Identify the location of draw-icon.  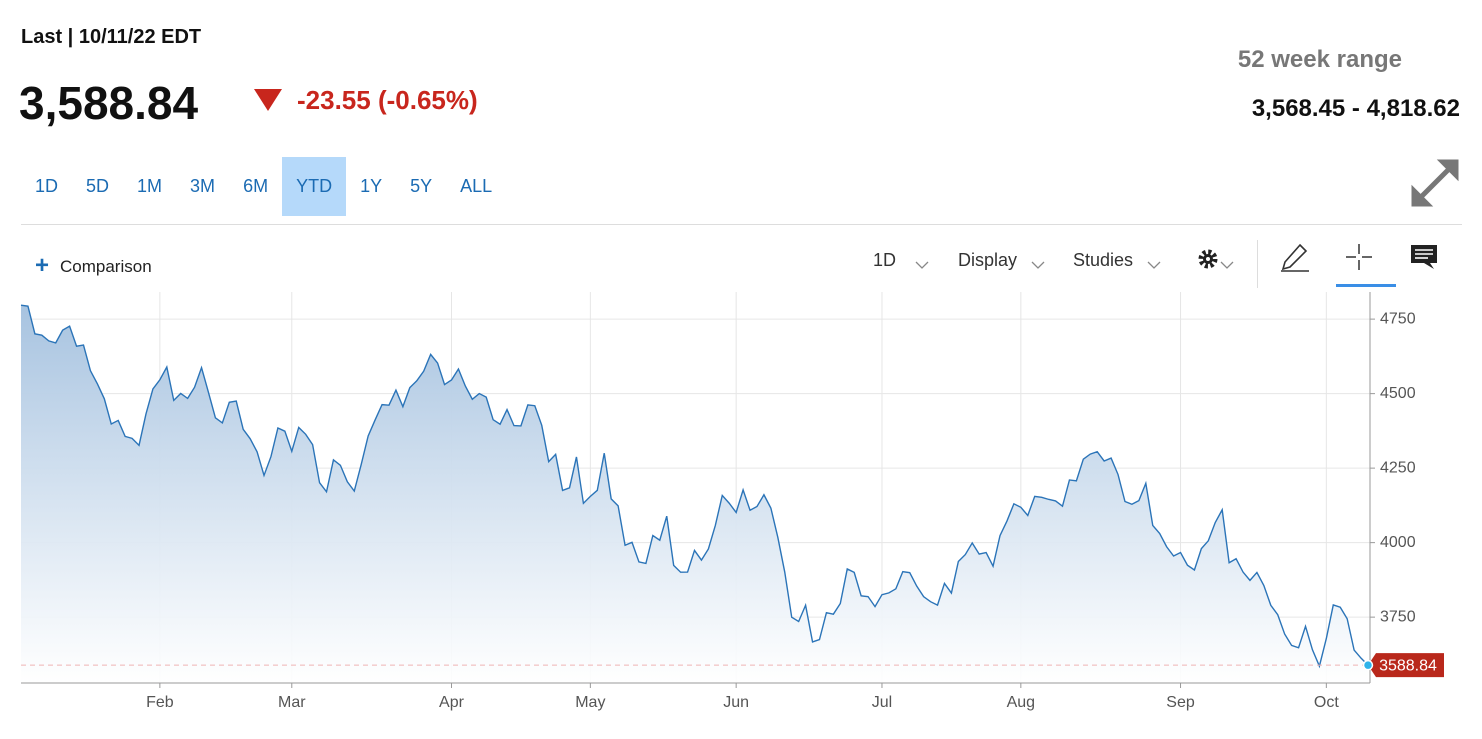
(1295, 257).